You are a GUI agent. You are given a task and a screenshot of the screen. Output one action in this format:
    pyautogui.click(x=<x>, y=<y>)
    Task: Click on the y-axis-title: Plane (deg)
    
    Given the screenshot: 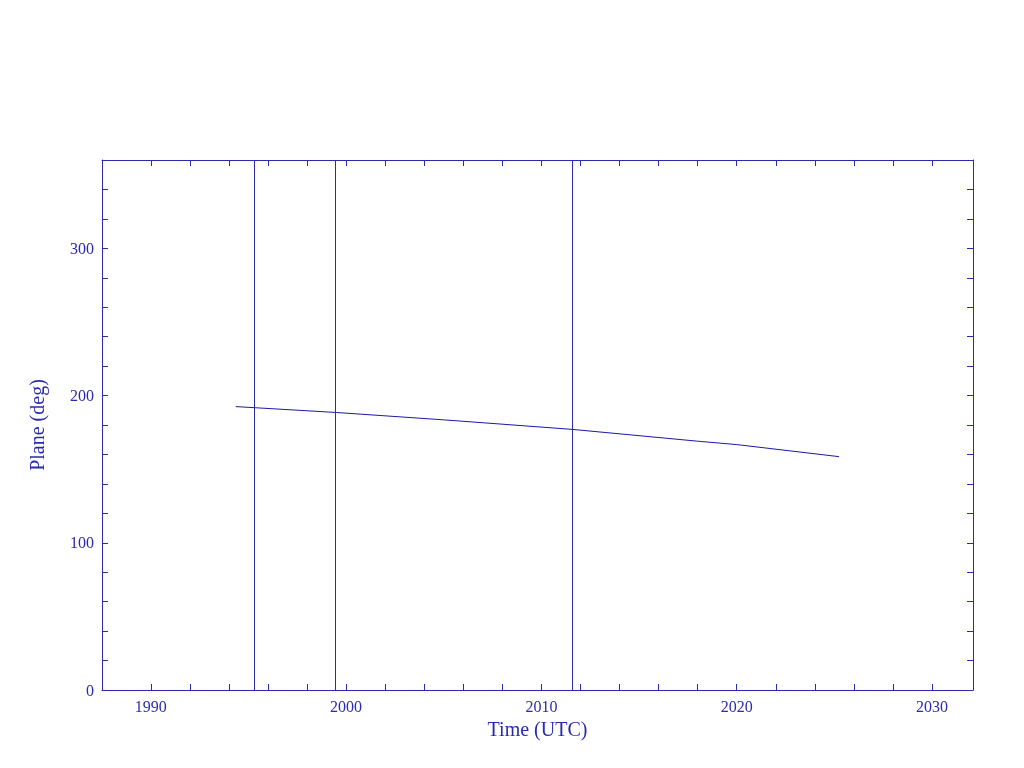 What is the action you would take?
    pyautogui.click(x=37, y=425)
    